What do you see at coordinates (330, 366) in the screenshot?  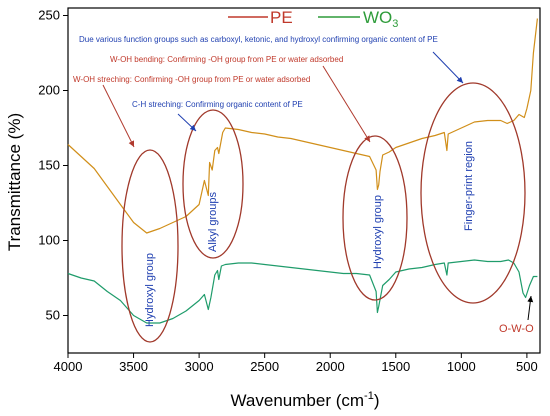 I see `x-tick-label-2000: 2000` at bounding box center [330, 366].